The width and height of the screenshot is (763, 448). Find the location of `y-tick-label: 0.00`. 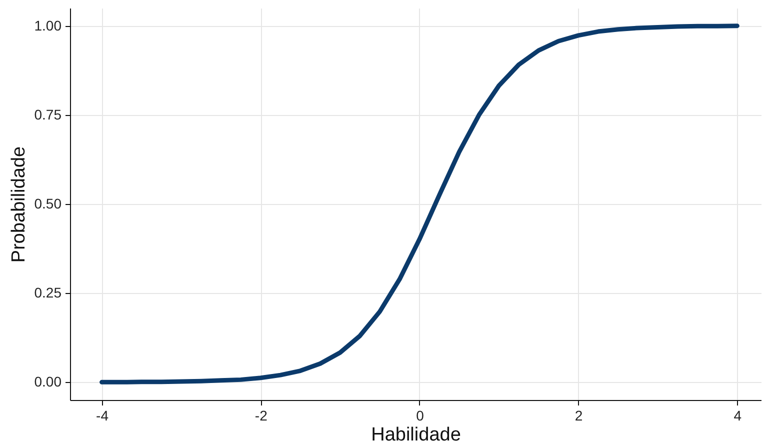

y-tick-label: 0.00 is located at coordinates (48, 382).